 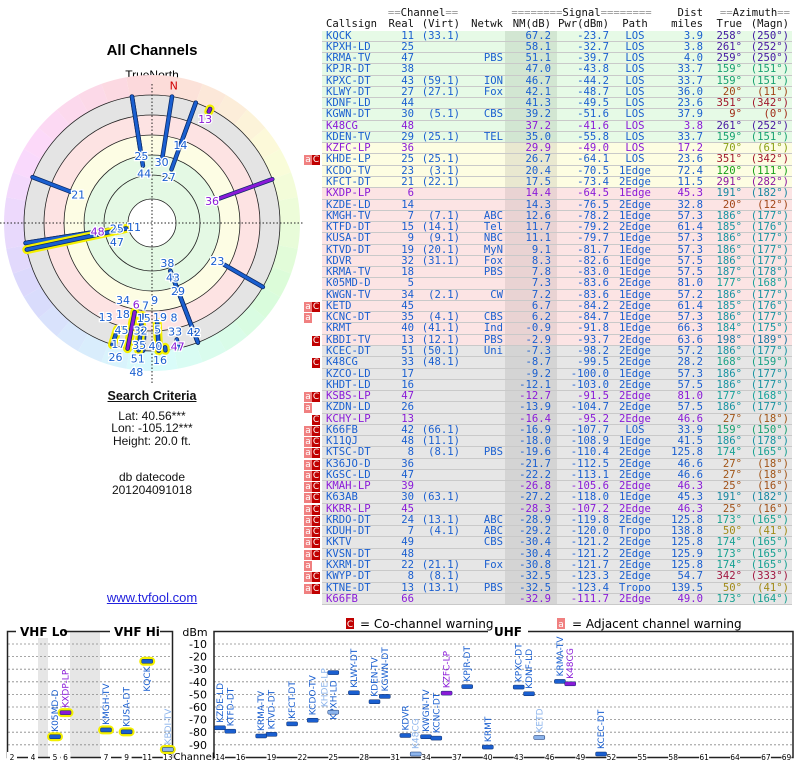 I want to click on dbm-tick-label: -60, so click(x=198, y=707).